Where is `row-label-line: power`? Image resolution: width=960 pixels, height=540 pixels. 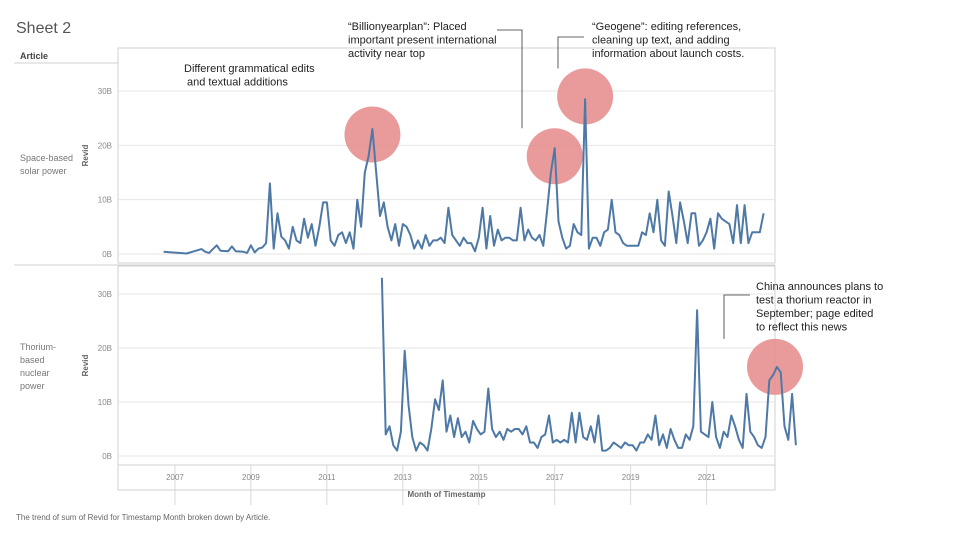 row-label-line: power is located at coordinates (32, 386).